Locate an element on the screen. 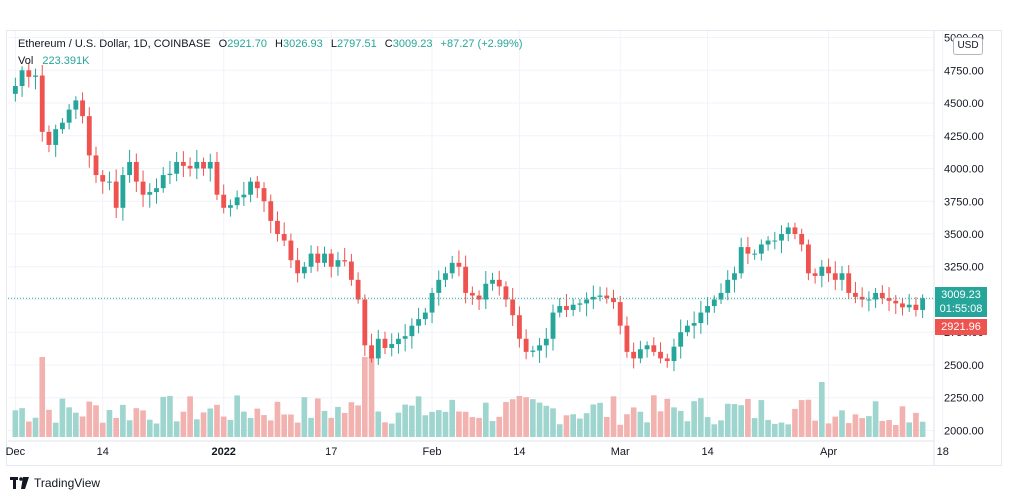  legend-close: 3009.23 is located at coordinates (412, 44).